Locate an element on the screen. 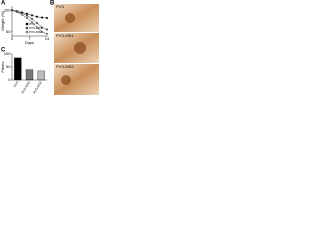 Image resolution: width=320 pixels, height=240 pixels. x-tick-label: PVS is located at coordinates (16, 84).